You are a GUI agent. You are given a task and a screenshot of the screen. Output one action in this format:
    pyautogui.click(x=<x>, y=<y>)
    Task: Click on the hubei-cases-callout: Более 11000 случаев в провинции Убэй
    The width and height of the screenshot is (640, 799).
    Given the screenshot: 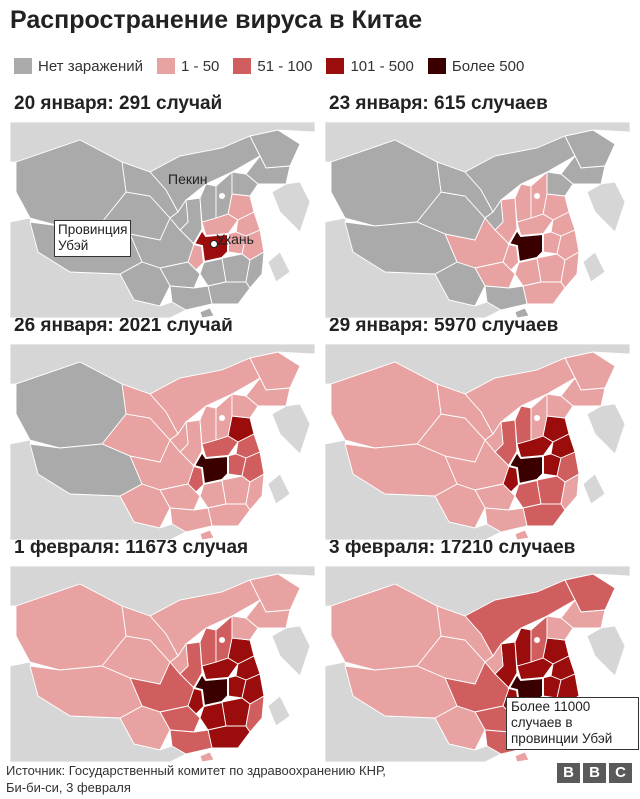 What is the action you would take?
    pyautogui.click(x=572, y=723)
    